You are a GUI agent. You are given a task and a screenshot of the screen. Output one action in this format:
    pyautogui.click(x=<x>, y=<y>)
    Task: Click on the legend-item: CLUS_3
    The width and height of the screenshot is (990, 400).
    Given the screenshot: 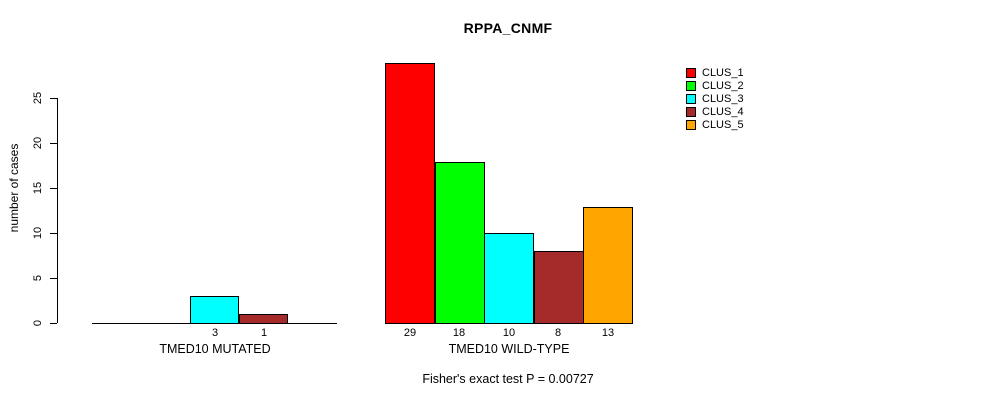 What is the action you would take?
    pyautogui.click(x=715, y=98)
    